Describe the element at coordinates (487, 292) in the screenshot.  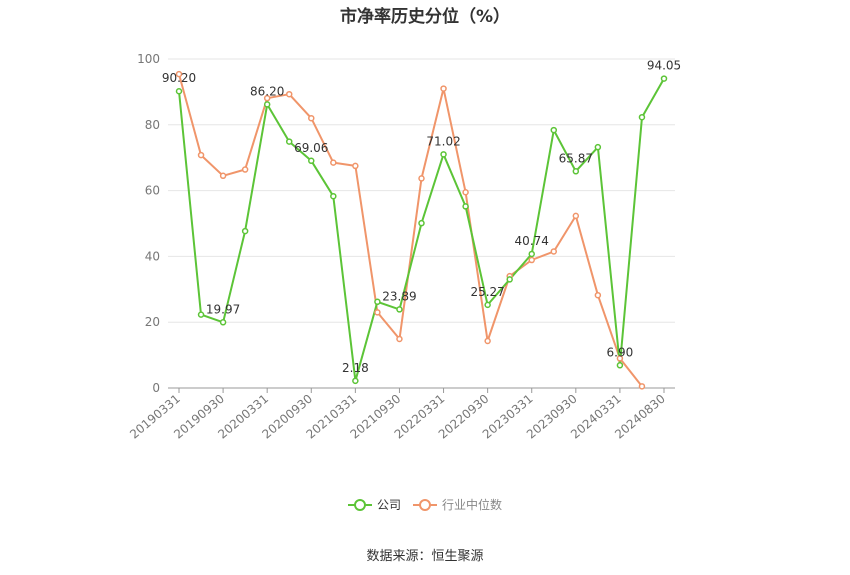
I see `data-label: 25.27` at that location.